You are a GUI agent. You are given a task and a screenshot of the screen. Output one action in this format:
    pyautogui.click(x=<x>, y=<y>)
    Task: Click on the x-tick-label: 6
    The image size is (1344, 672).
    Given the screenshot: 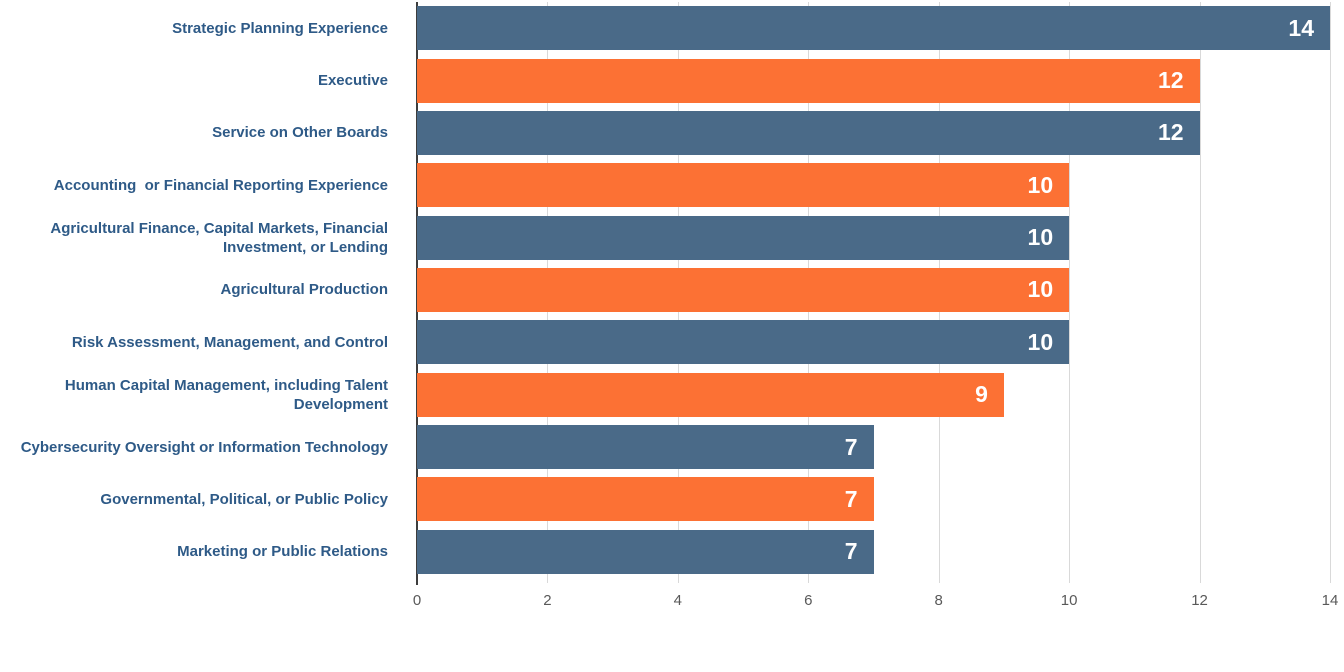 What is the action you would take?
    pyautogui.click(x=808, y=600)
    